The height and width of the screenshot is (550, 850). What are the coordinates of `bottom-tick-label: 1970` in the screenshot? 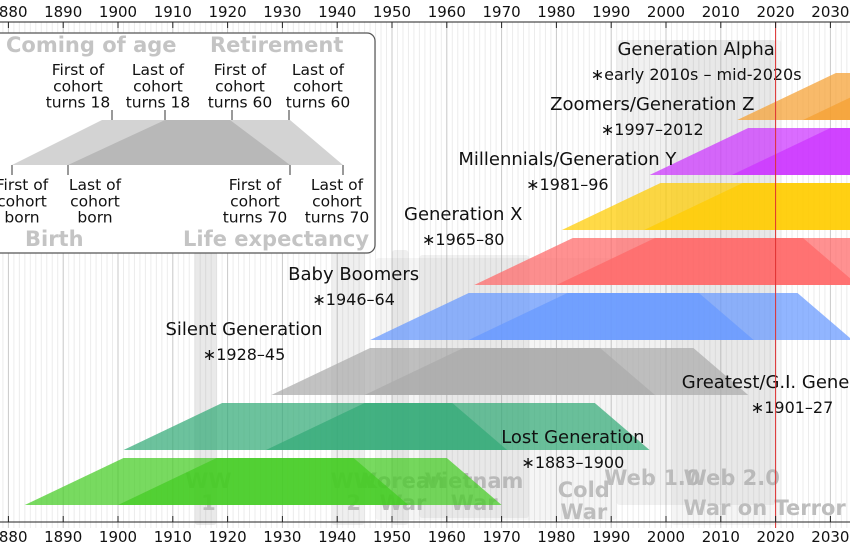 It's located at (502, 537).